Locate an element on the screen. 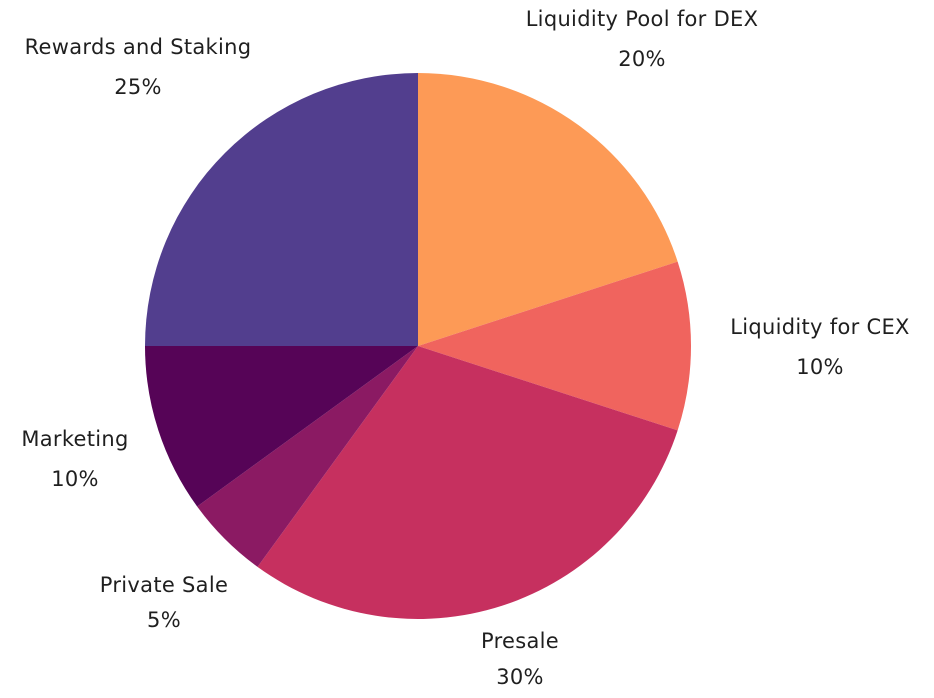  slice-label-liquidity-pool-for-dex-value: 20% is located at coordinates (642, 59).